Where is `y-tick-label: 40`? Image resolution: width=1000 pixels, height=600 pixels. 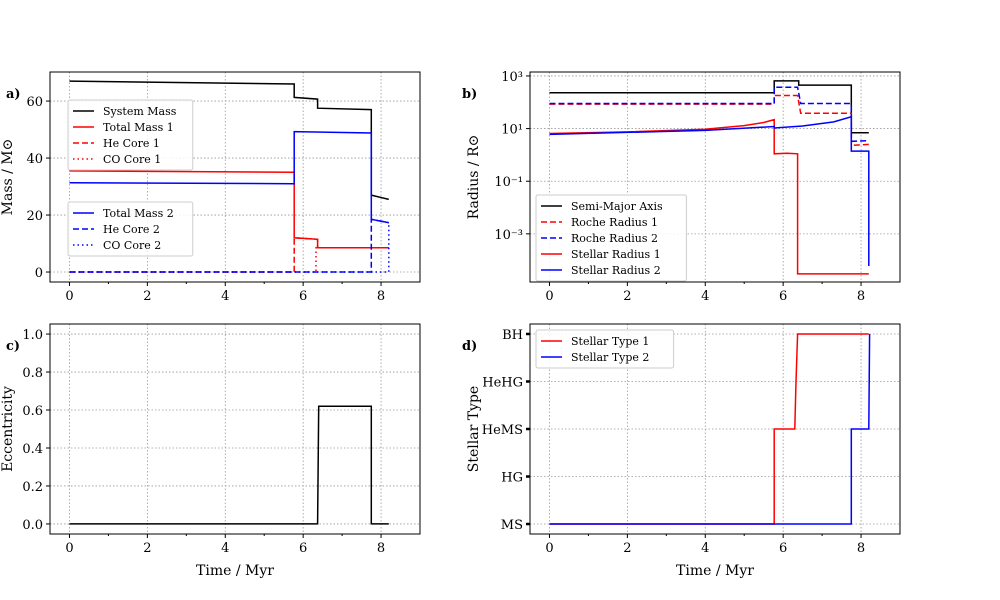
y-tick-label: 40 is located at coordinates (34, 159).